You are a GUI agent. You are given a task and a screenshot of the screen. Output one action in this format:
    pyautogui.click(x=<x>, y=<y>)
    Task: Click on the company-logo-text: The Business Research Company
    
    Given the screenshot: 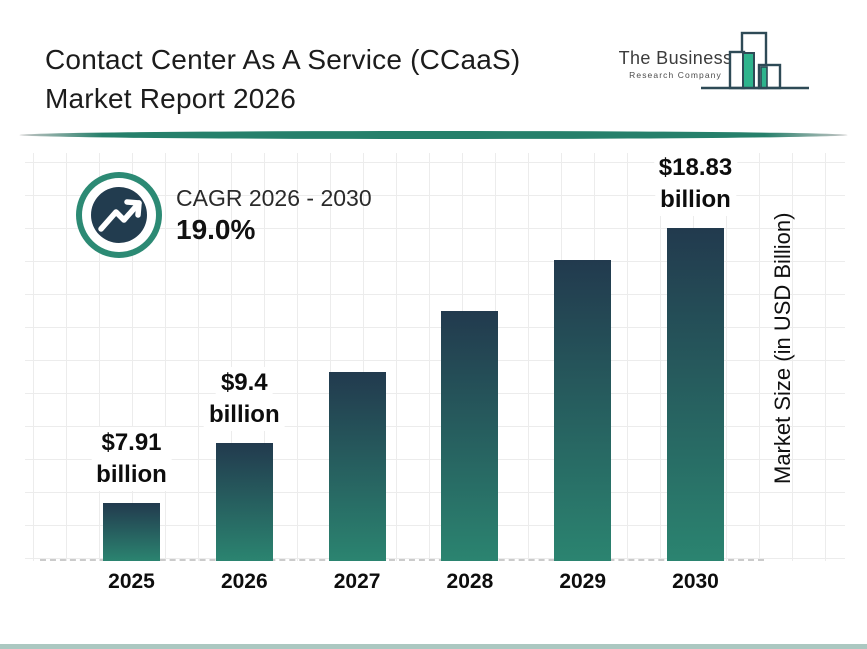 What is the action you would take?
    pyautogui.click(x=675, y=64)
    